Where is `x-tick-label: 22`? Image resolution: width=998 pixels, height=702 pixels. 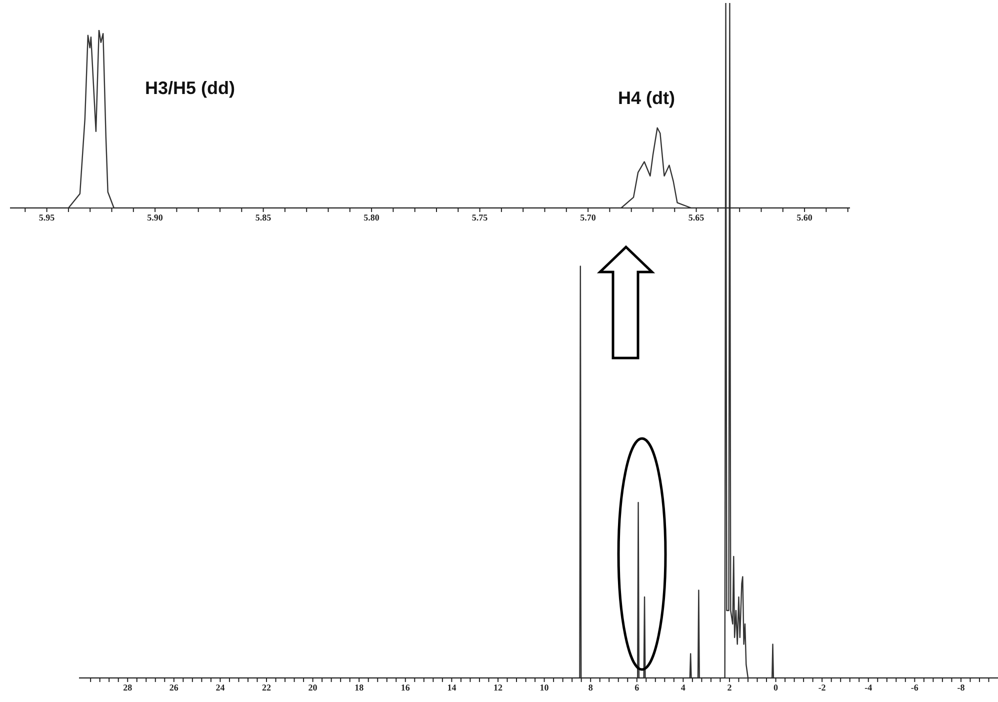
x-tick-label: 22 is located at coordinates (267, 687).